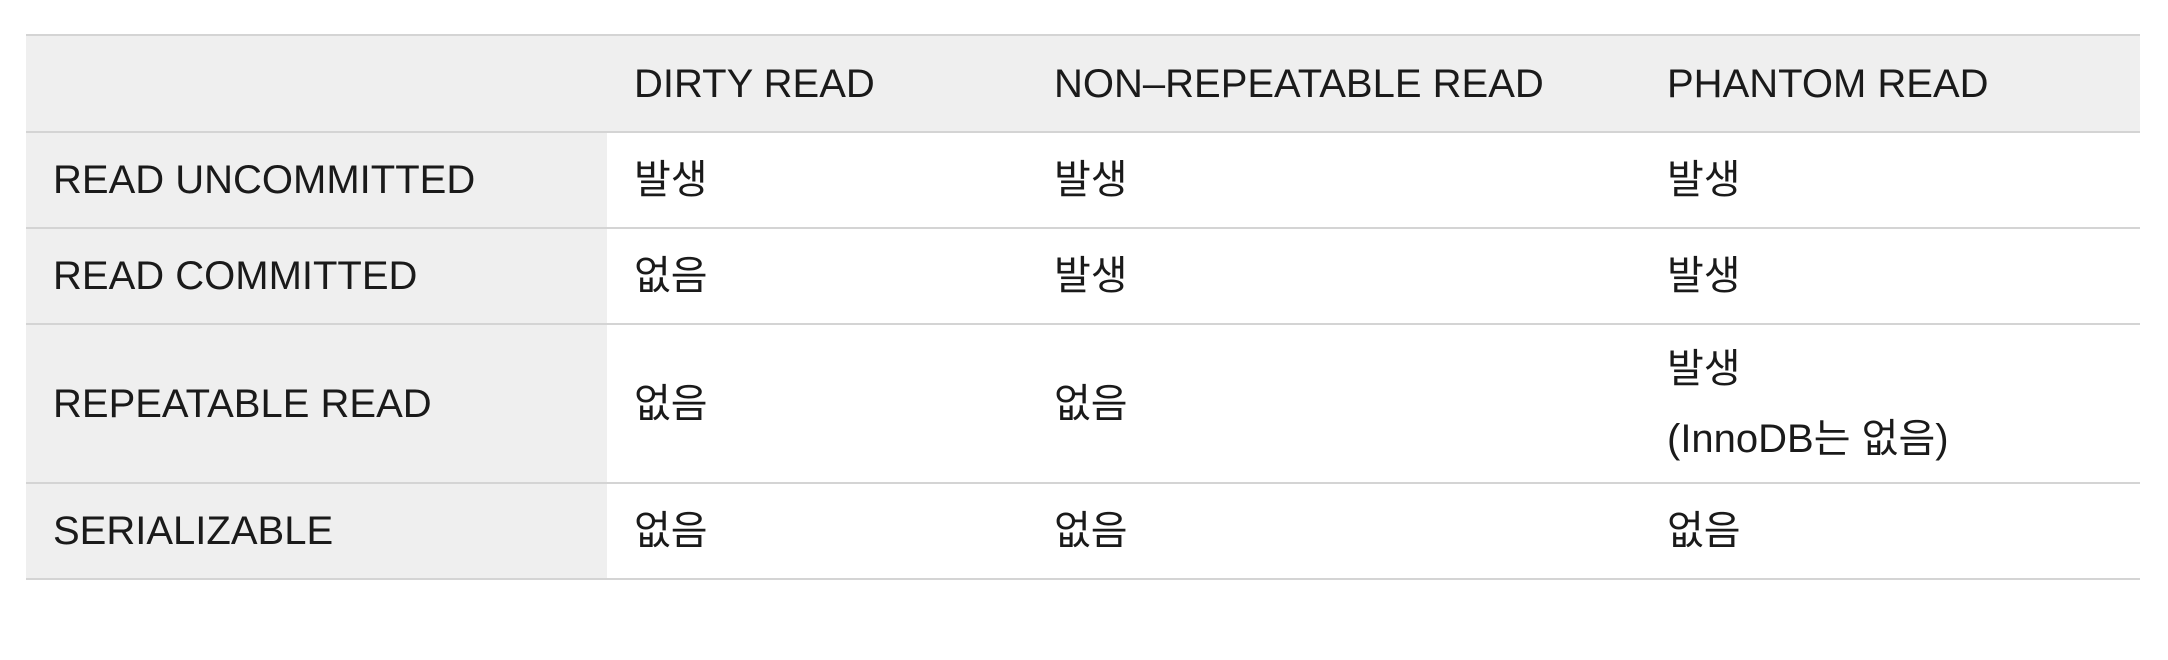 Image resolution: width=2168 pixels, height=660 pixels. Describe the element at coordinates (1808, 438) in the screenshot. I see `cell-note: (InnoDB는 없음)` at that location.